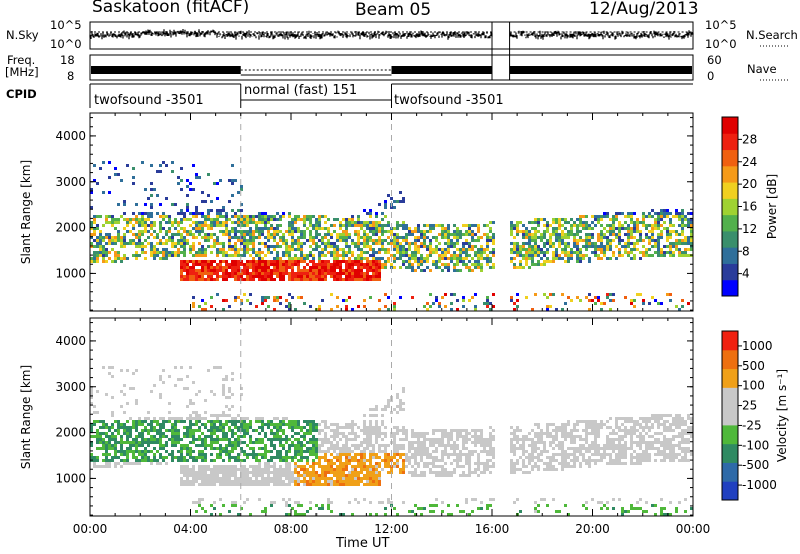 The image size is (800, 554). I want to click on panel-0-ytick-label-2: 3000, so click(70, 182).